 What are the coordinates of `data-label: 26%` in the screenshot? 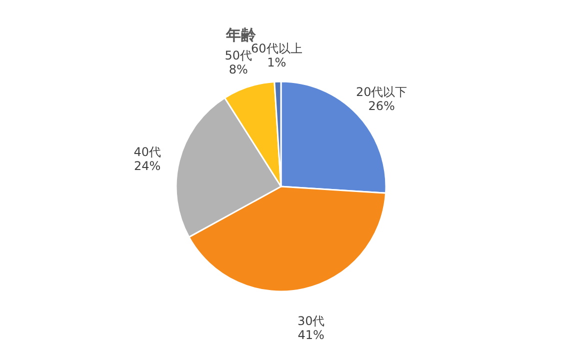 It's located at (381, 106).